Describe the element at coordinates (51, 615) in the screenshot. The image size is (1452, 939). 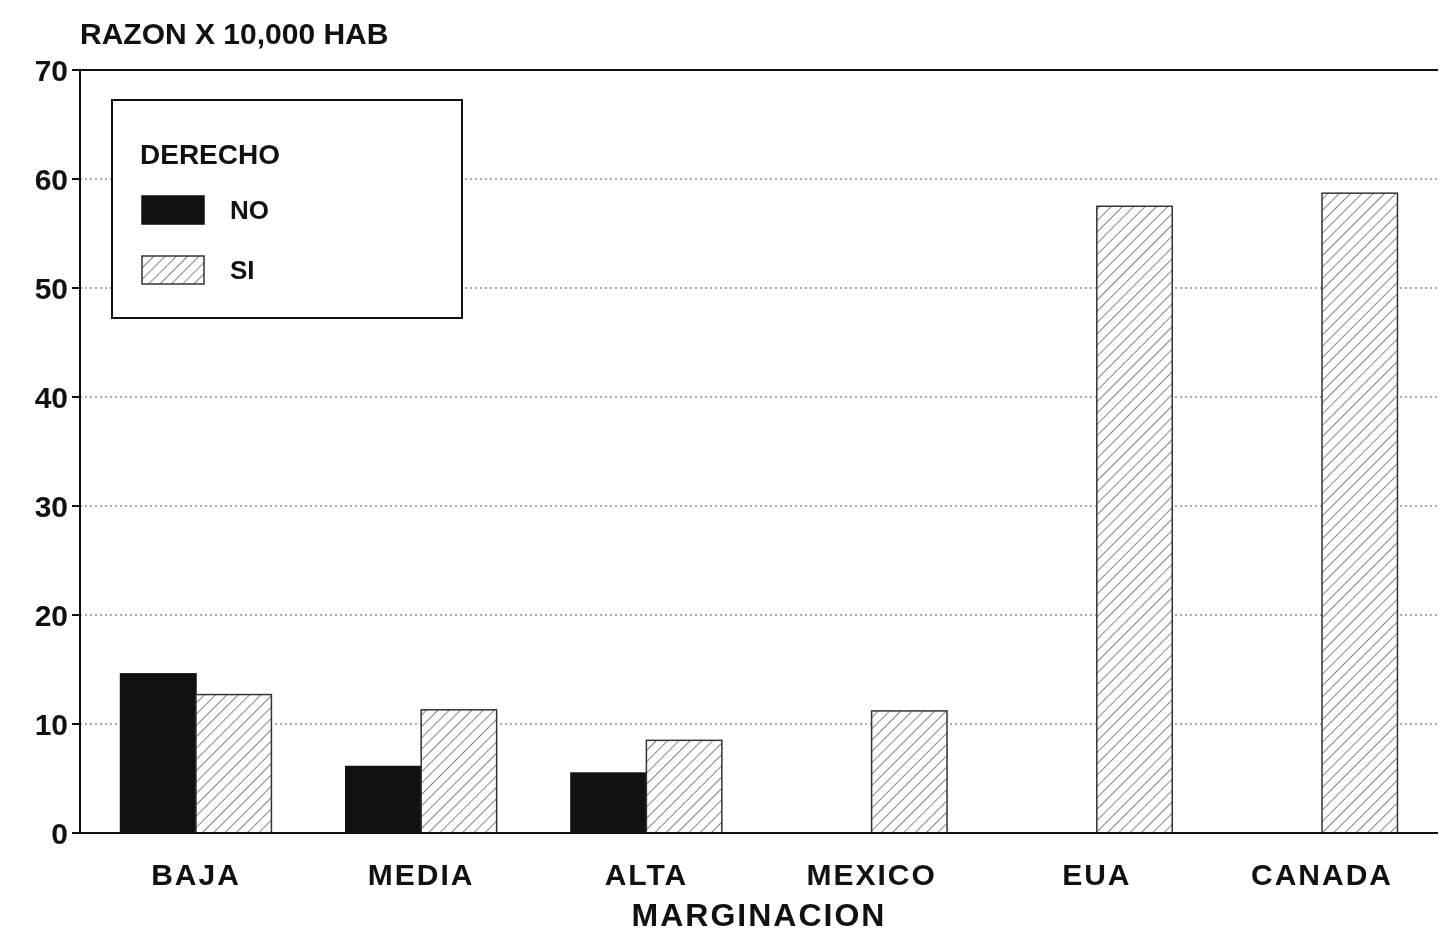
I see `y-tick-label: 20` at that location.